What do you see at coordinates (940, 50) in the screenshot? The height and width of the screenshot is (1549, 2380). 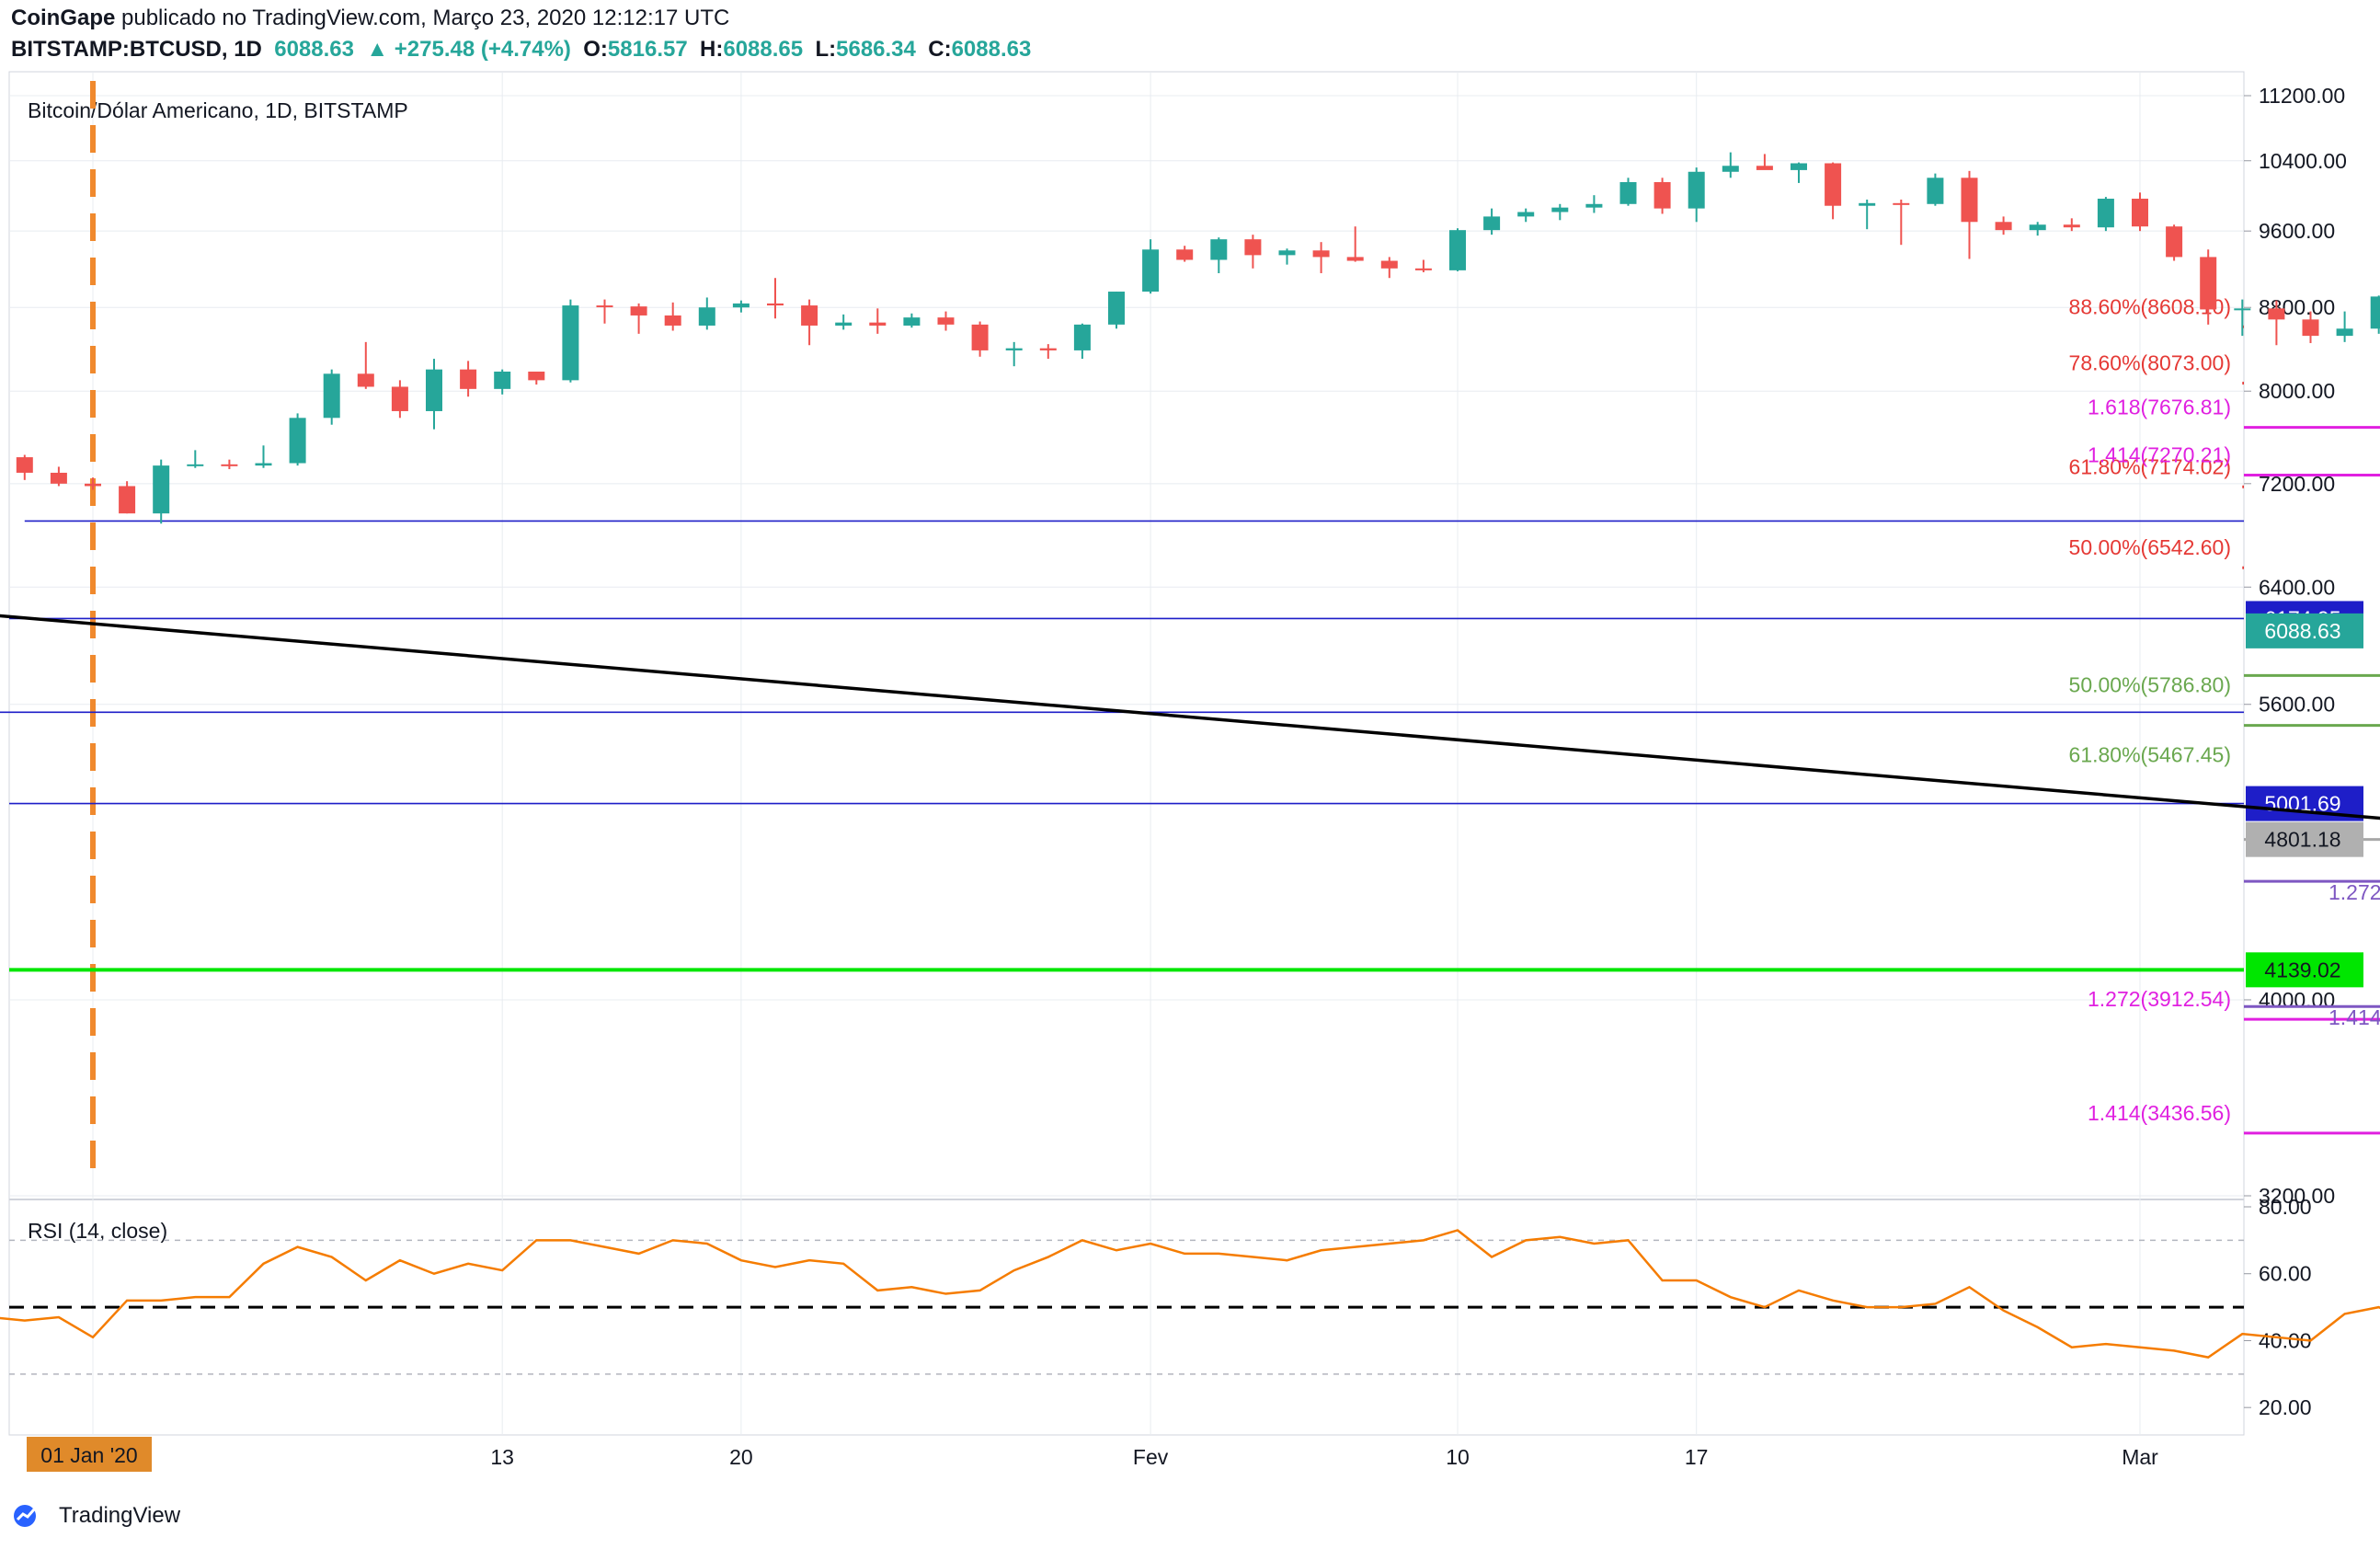 I see `close-label: C:` at bounding box center [940, 50].